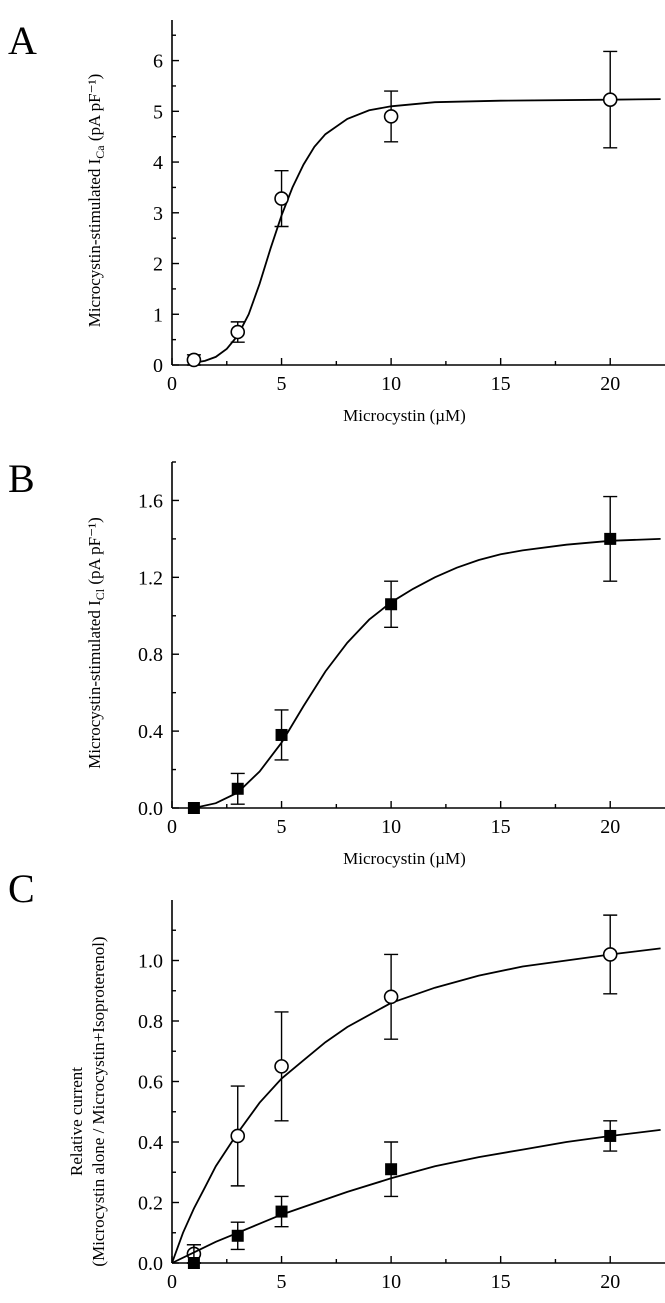 The width and height of the screenshot is (665, 1303). I want to click on y-tick-label: 4, so click(158, 163).